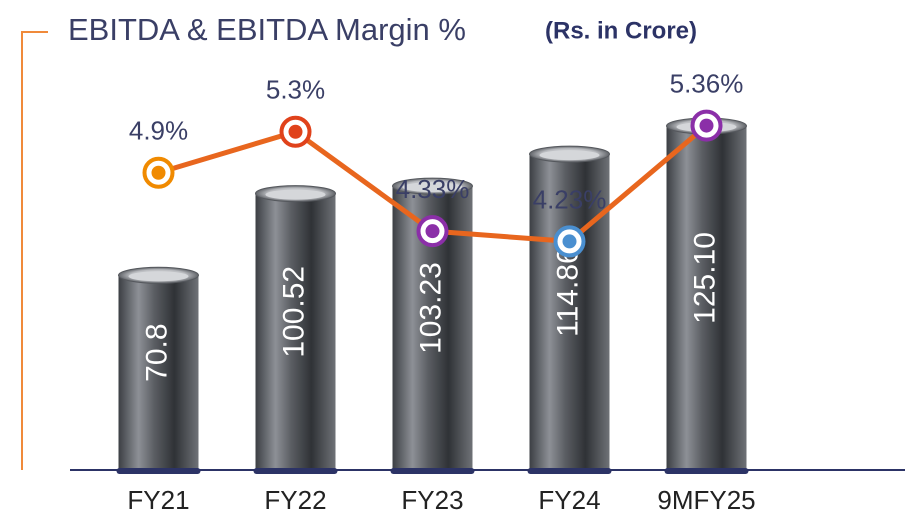 The width and height of the screenshot is (908, 517). I want to click on x-tick-label: FY24, so click(569, 500).